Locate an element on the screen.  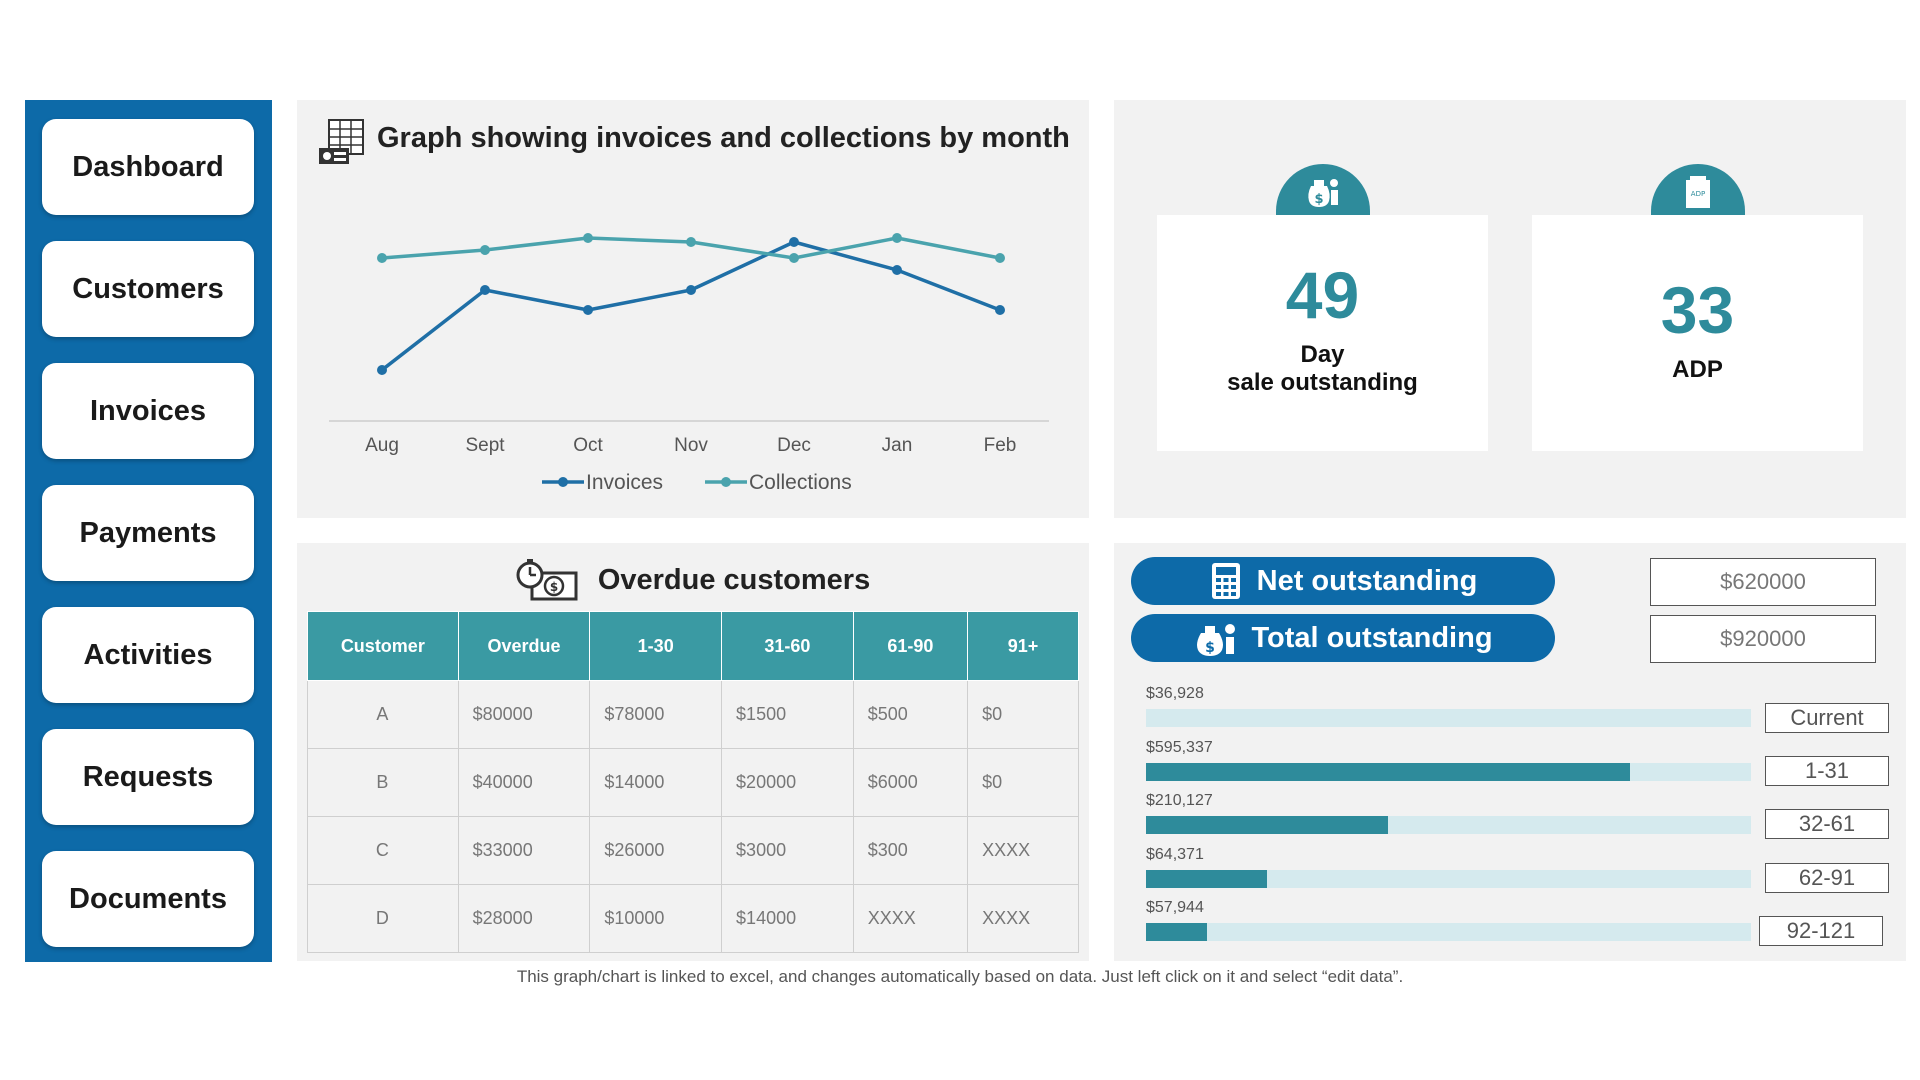
adp-document-icon: ADP is located at coordinates (1698, 192).